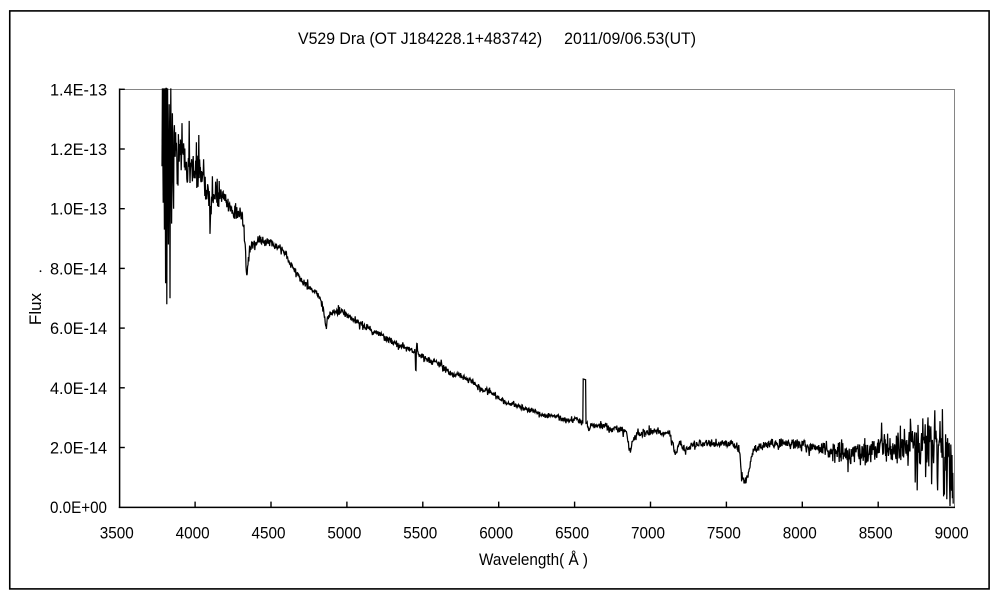 This screenshot has width=1000, height=600. What do you see at coordinates (193, 533) in the screenshot?
I see `svg-text: 4000` at bounding box center [193, 533].